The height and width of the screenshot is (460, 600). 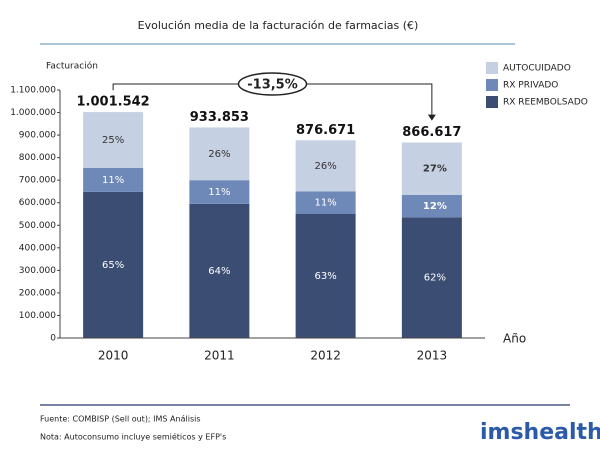 What do you see at coordinates (325, 356) in the screenshot?
I see `x-tick-label: 2012` at bounding box center [325, 356].